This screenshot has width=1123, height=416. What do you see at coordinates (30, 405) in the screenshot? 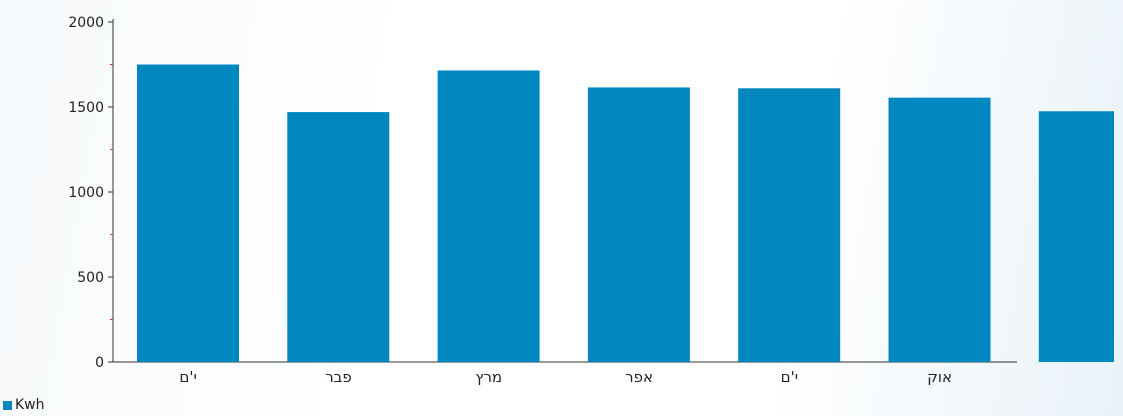
I see `legend-label: Kwh` at bounding box center [30, 405].